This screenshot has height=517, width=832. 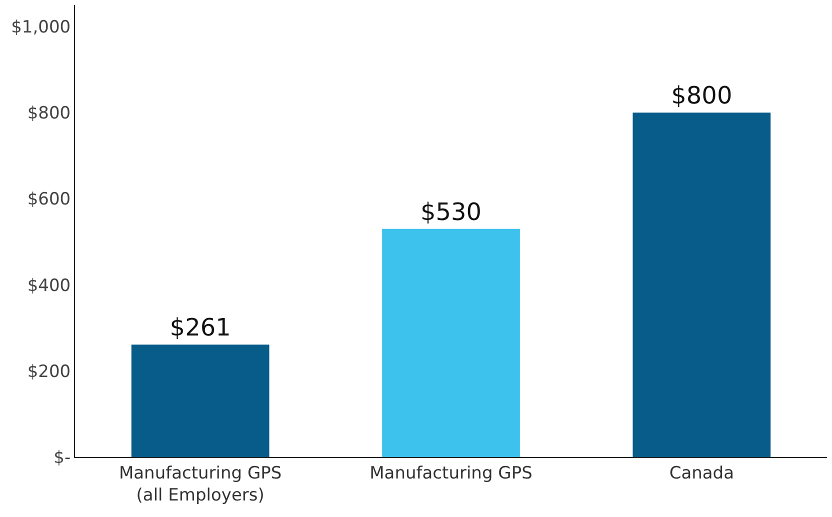 What do you see at coordinates (62, 458) in the screenshot?
I see `y-tick-label: $-` at bounding box center [62, 458].